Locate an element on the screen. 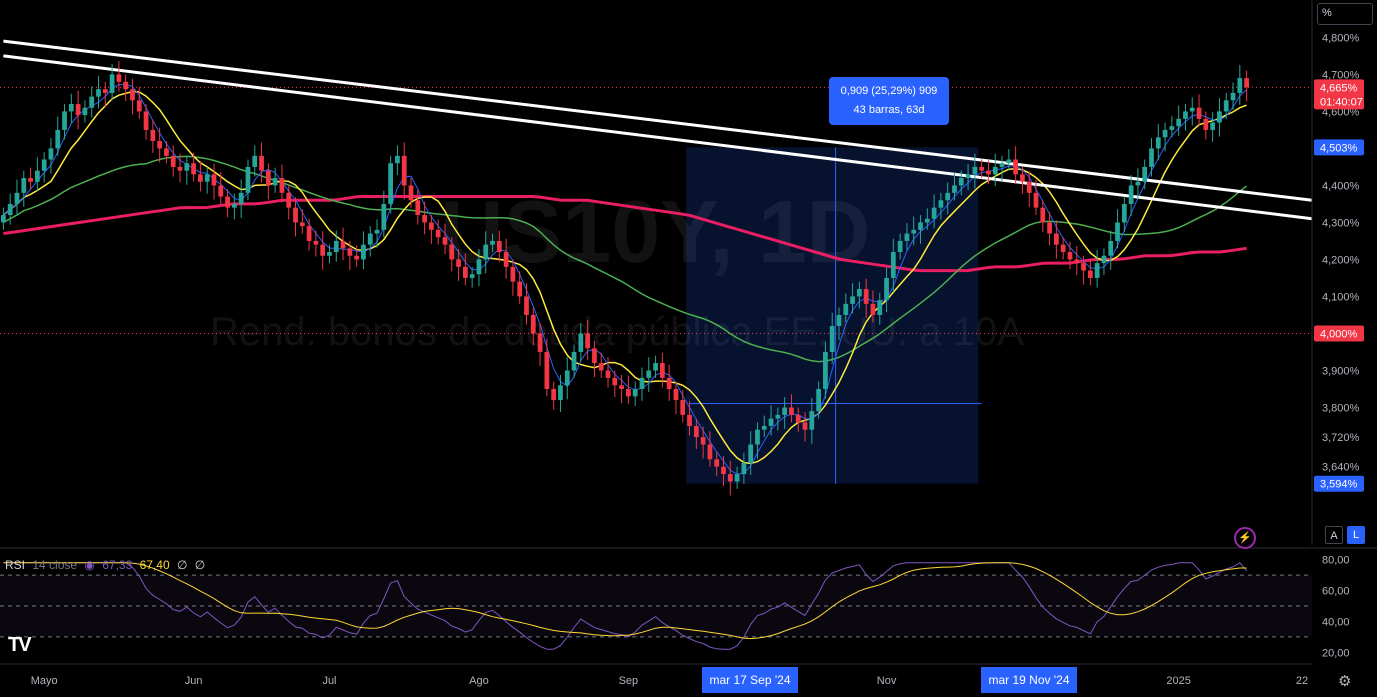 The image size is (1377, 697). rsi-legend: RSI 14 close ◉ 67,33 67,40 ∅ ∅ is located at coordinates (107, 565).